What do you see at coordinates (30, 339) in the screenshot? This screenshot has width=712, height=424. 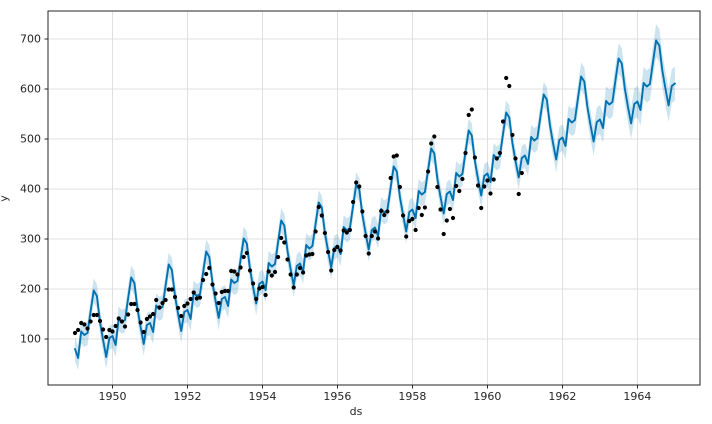 I see `y-tick-label: 100` at bounding box center [30, 339].